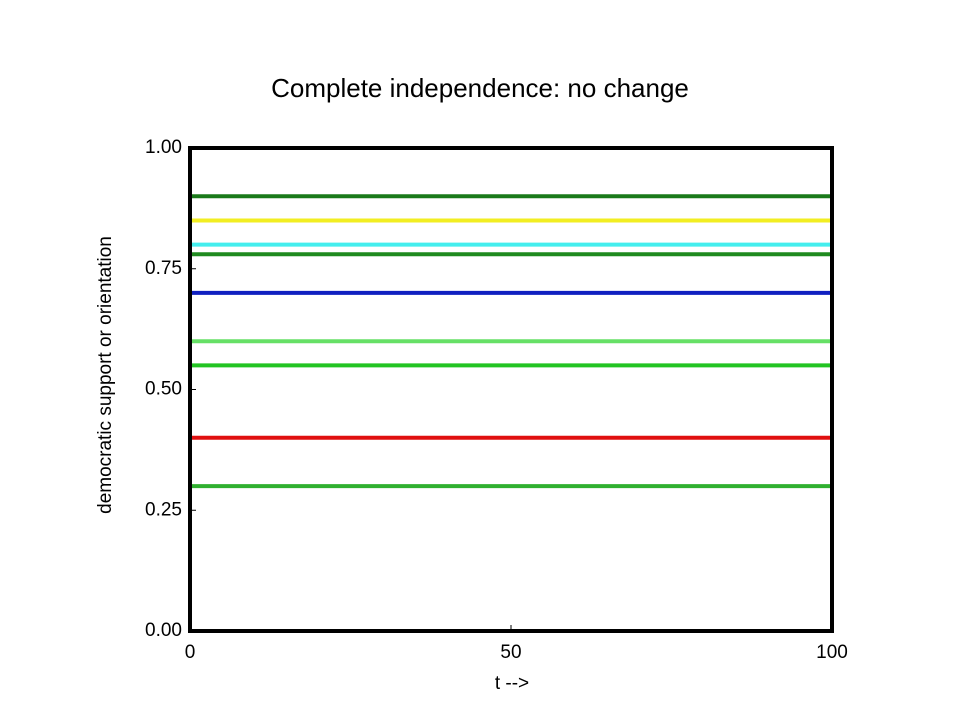  What do you see at coordinates (163, 268) in the screenshot?
I see `y-tick-label: 0.75` at bounding box center [163, 268].